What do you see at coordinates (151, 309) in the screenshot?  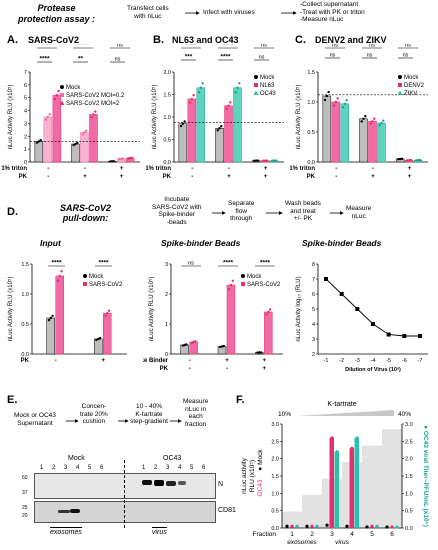 I see `y-axis-label: nLuc Activity RLU (x10⁵)` at bounding box center [151, 309].